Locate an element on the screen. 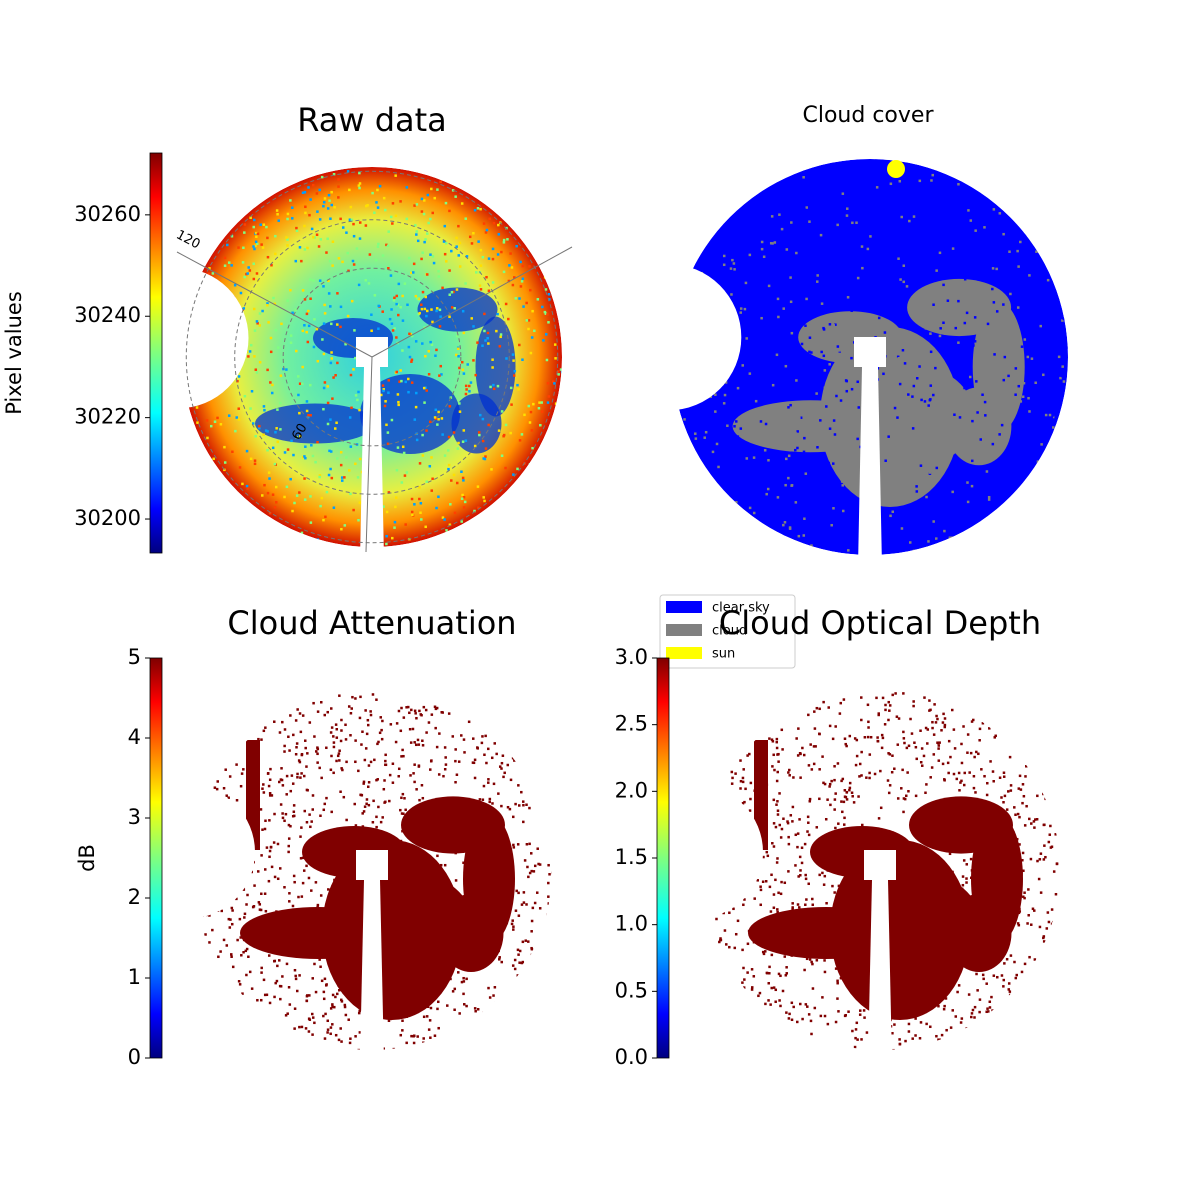 This screenshot has width=1200, height=1200. polar-ring is located at coordinates (372, 357).